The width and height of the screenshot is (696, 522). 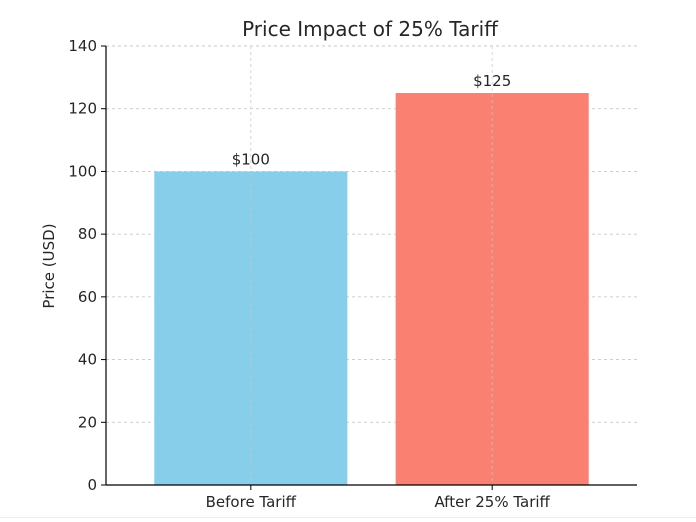 What do you see at coordinates (492, 502) in the screenshot?
I see `x-tick-label: After 25% Tariff` at bounding box center [492, 502].